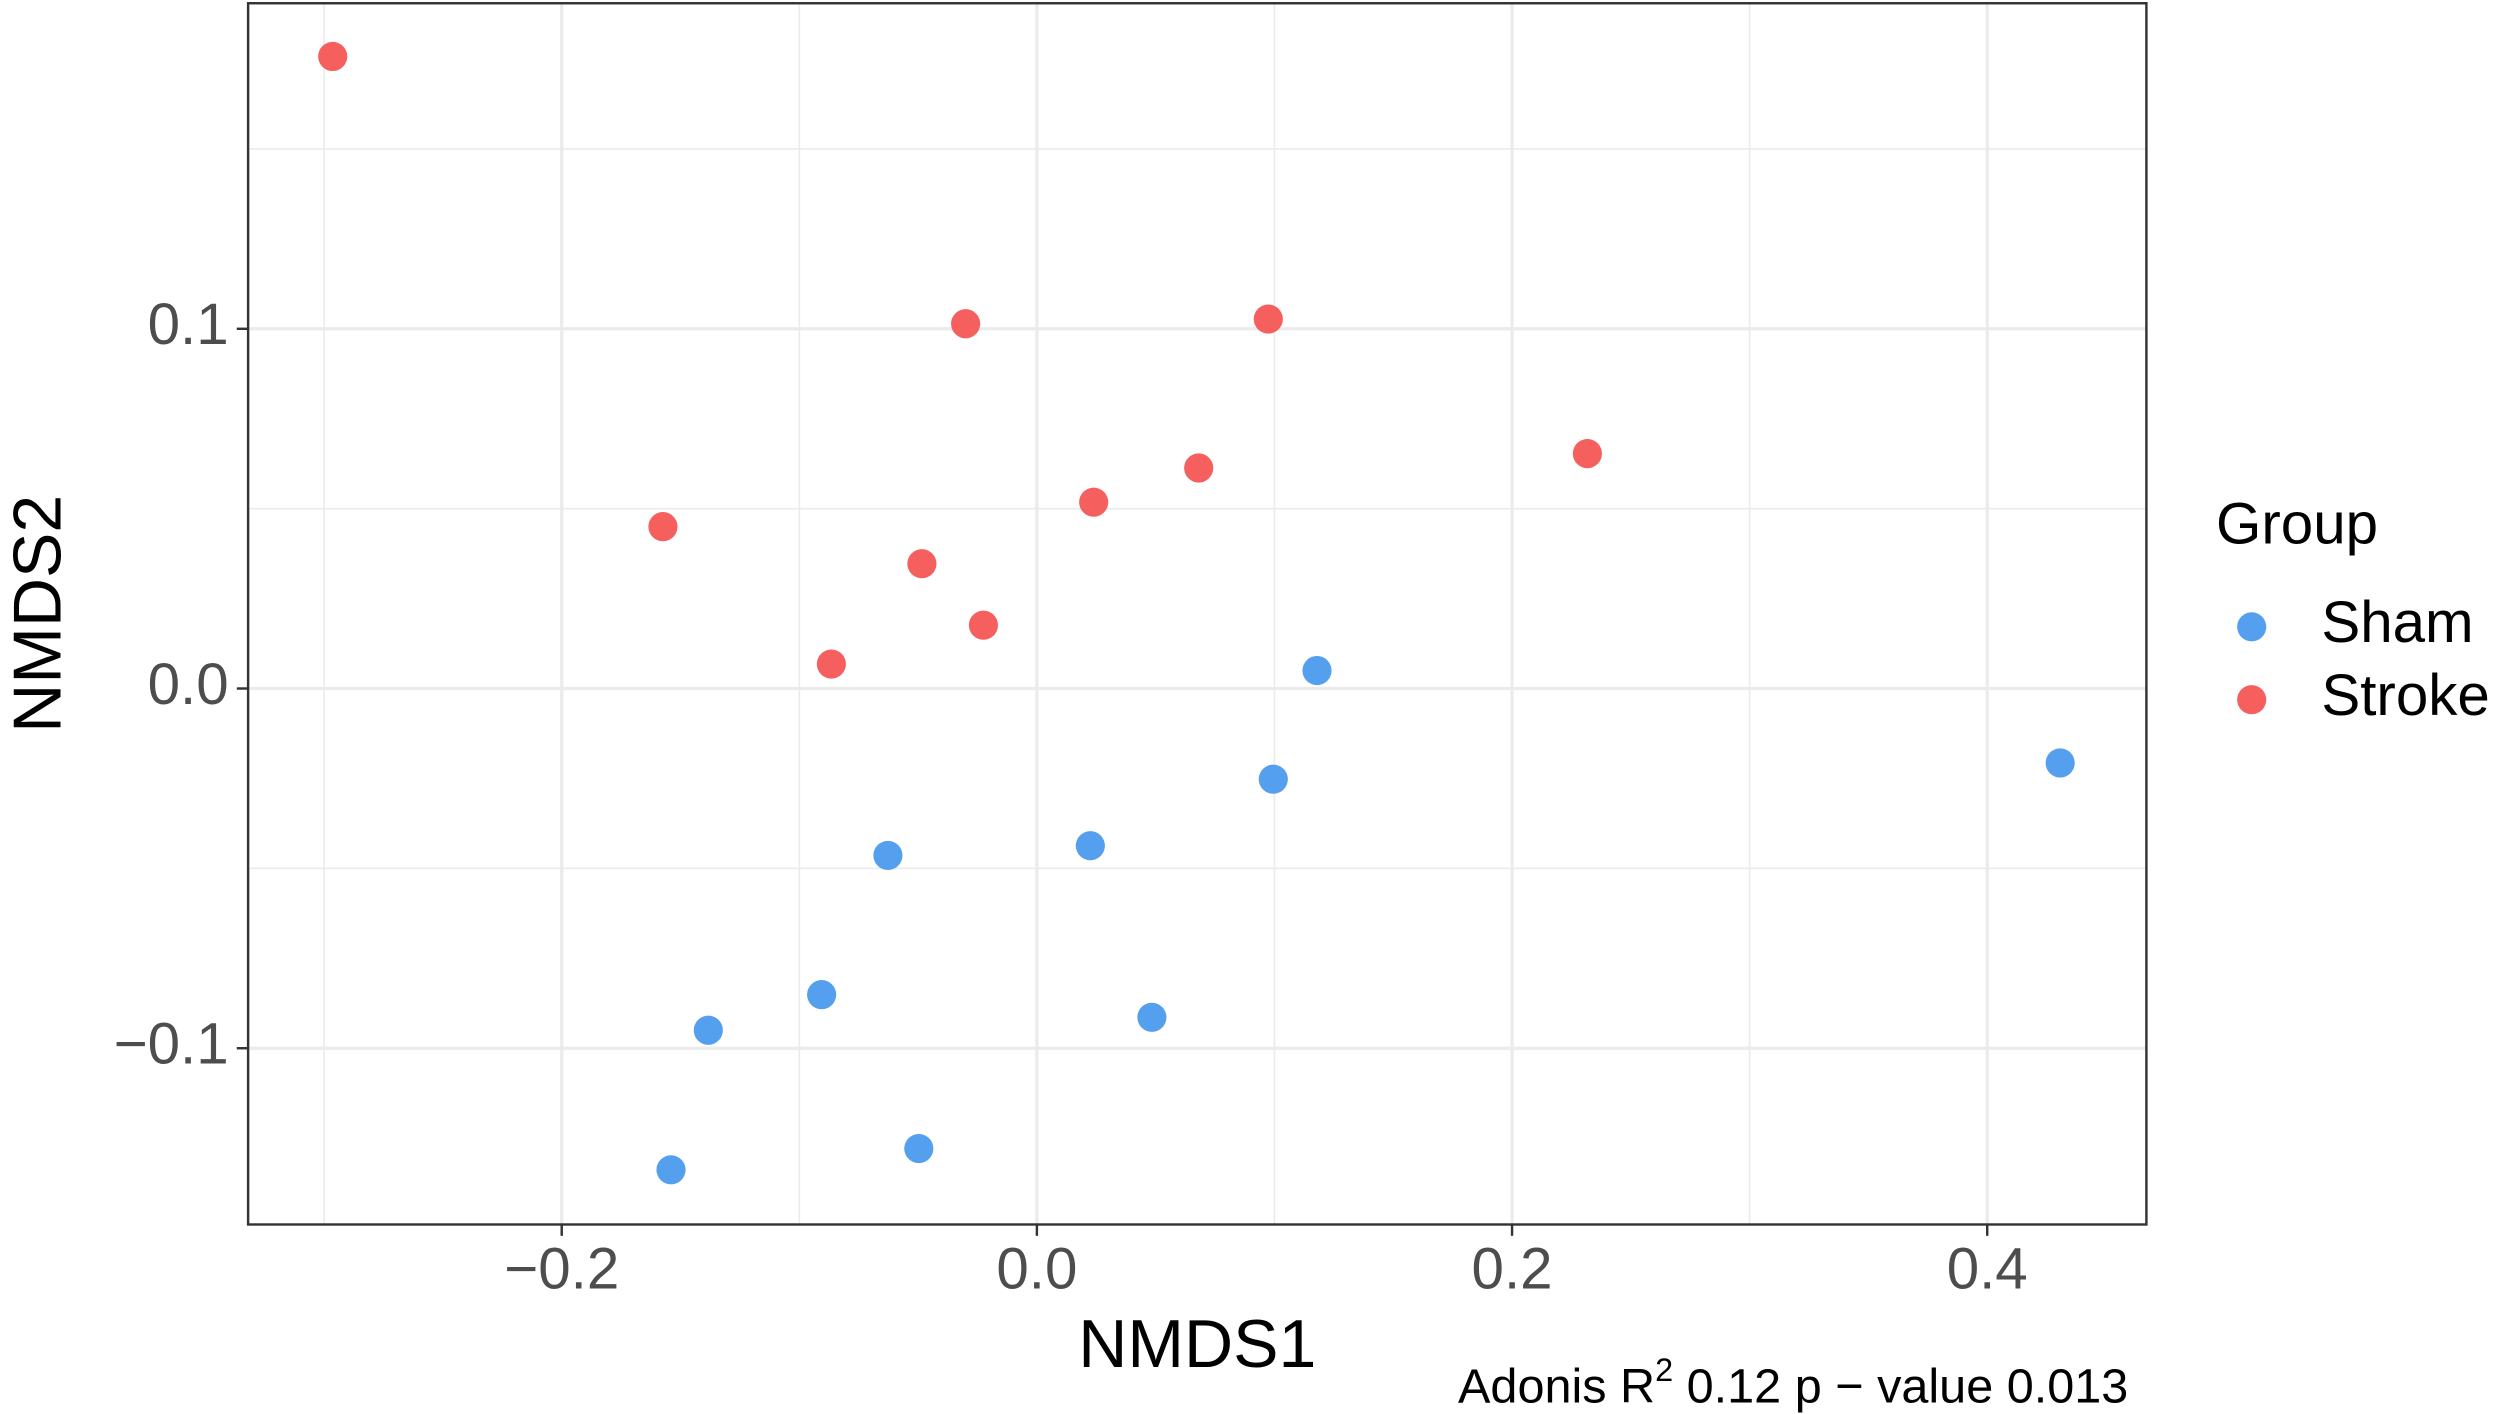 The image size is (2516, 1414). What do you see at coordinates (1556, 1387) in the screenshot?
I see `annotation-text: Adonis R` at bounding box center [1556, 1387].